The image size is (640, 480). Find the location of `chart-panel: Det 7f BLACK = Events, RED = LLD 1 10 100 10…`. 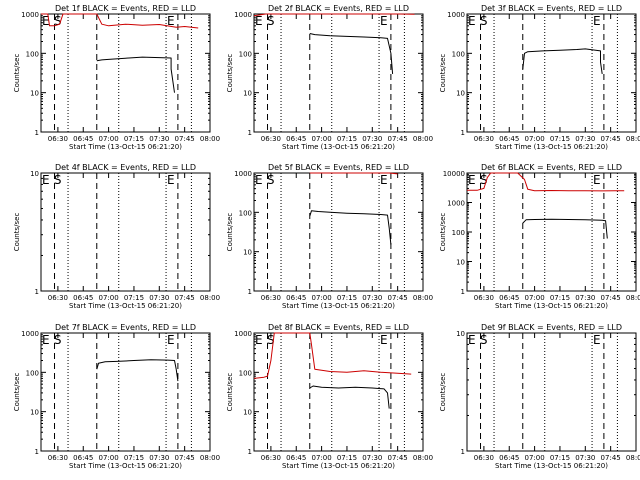

chart-panel: Det 7f BLACK = Events, RED = LLD 1 10 100 10… is located at coordinates (116, 396).